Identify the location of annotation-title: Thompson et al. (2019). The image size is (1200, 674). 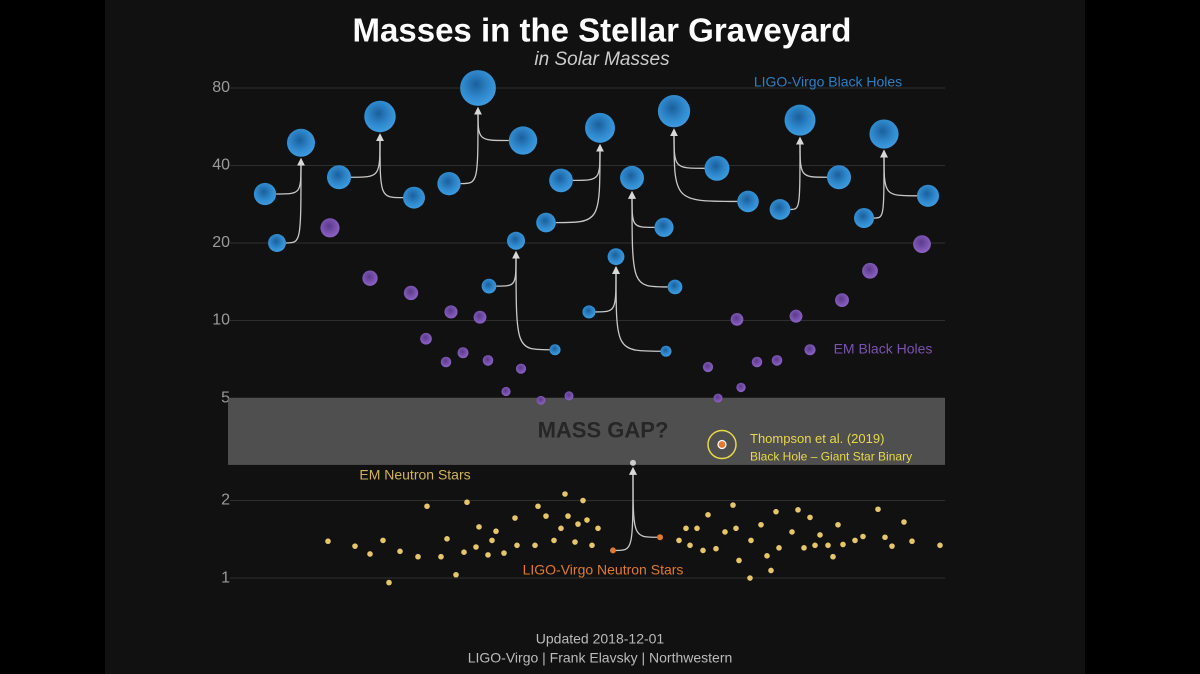
(817, 438).